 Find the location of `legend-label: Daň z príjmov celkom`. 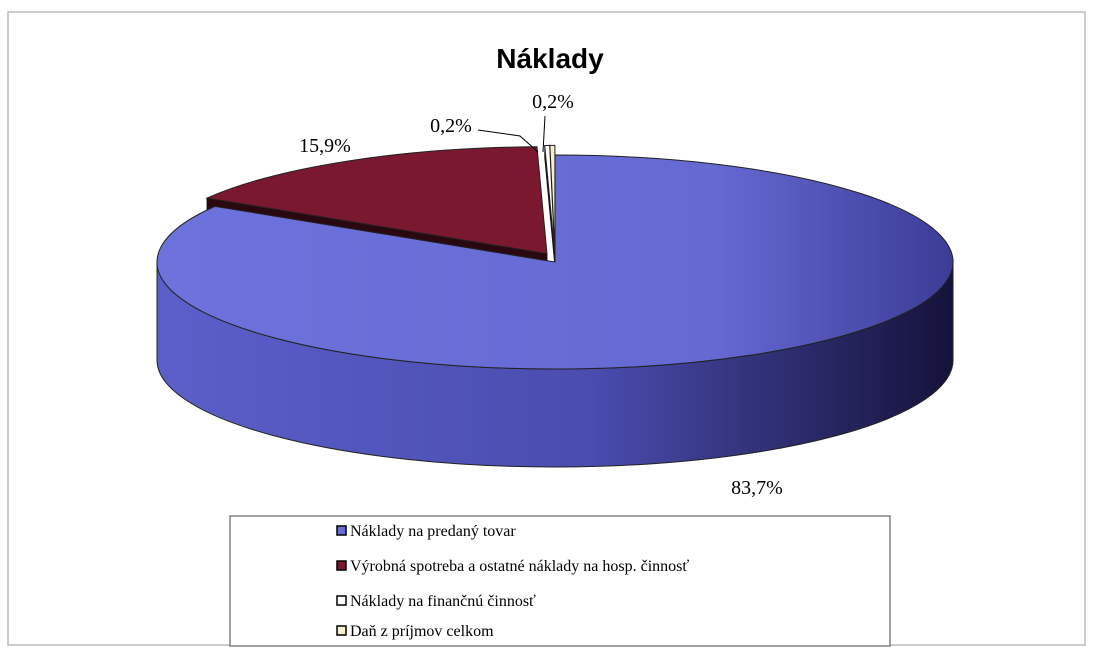

legend-label: Daň z príjmov celkom is located at coordinates (422, 631).